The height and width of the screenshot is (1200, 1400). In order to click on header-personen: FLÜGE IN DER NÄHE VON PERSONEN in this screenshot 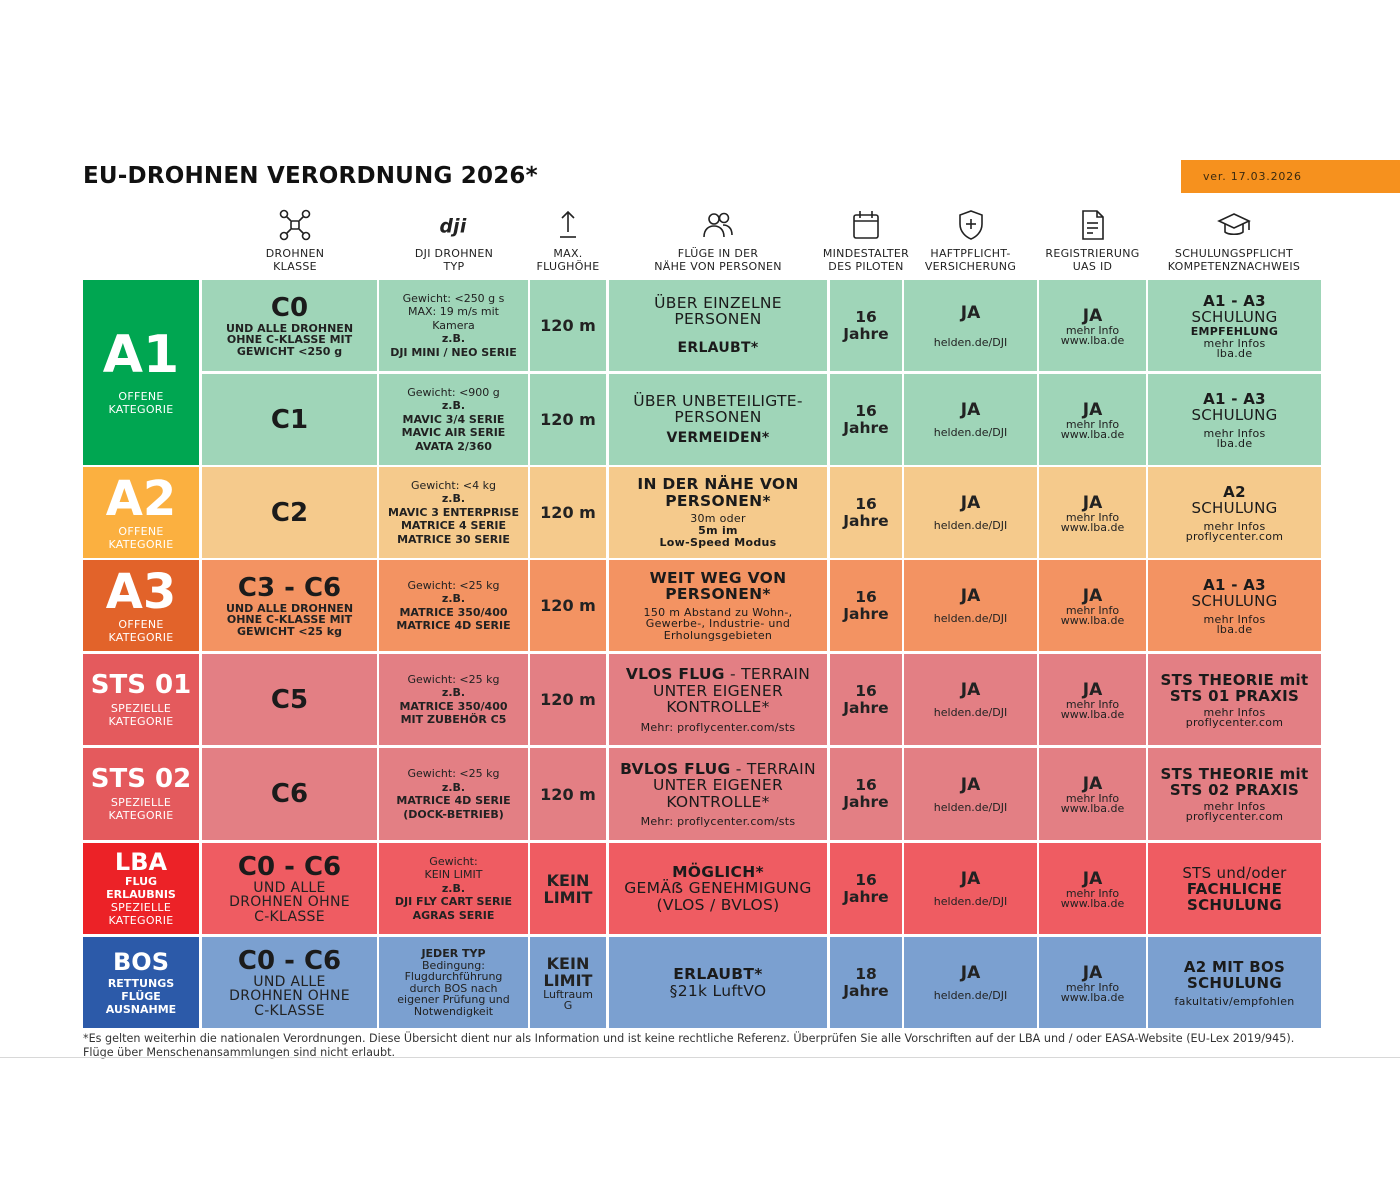, I will do `click(718, 240)`.